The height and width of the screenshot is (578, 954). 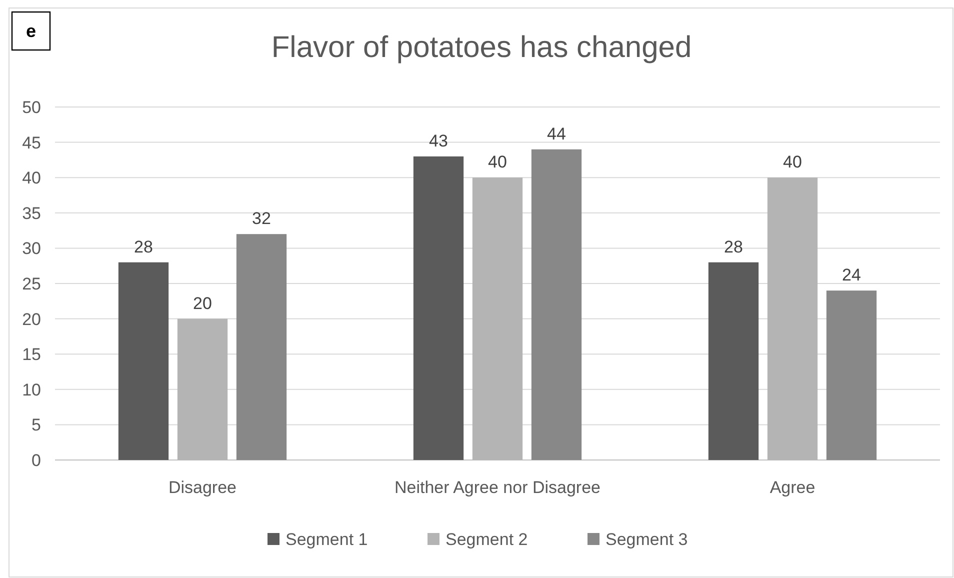 I want to click on x-tick-label: Agree, so click(x=793, y=487).